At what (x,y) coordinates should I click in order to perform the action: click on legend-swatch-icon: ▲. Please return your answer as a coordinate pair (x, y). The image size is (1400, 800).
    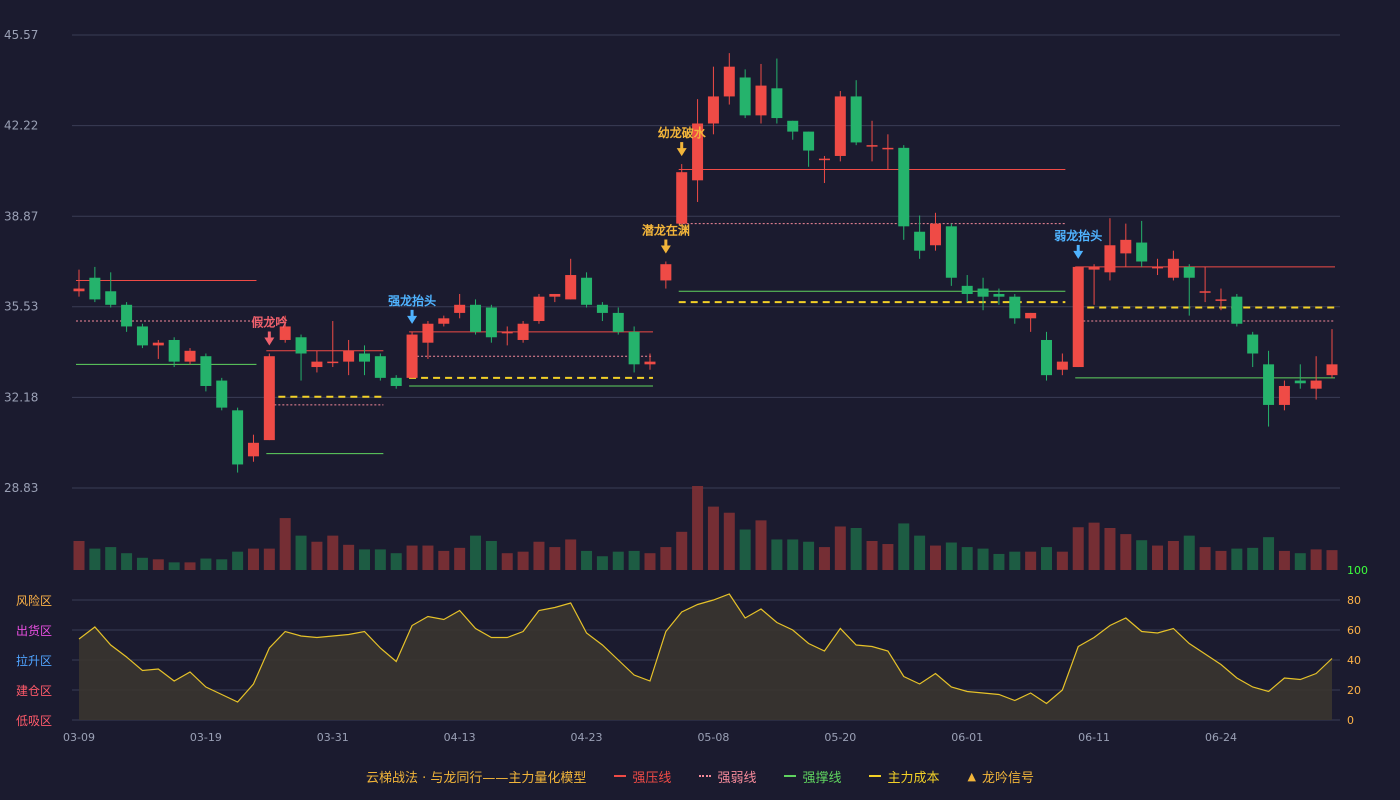
    Looking at the image, I should click on (971, 776).